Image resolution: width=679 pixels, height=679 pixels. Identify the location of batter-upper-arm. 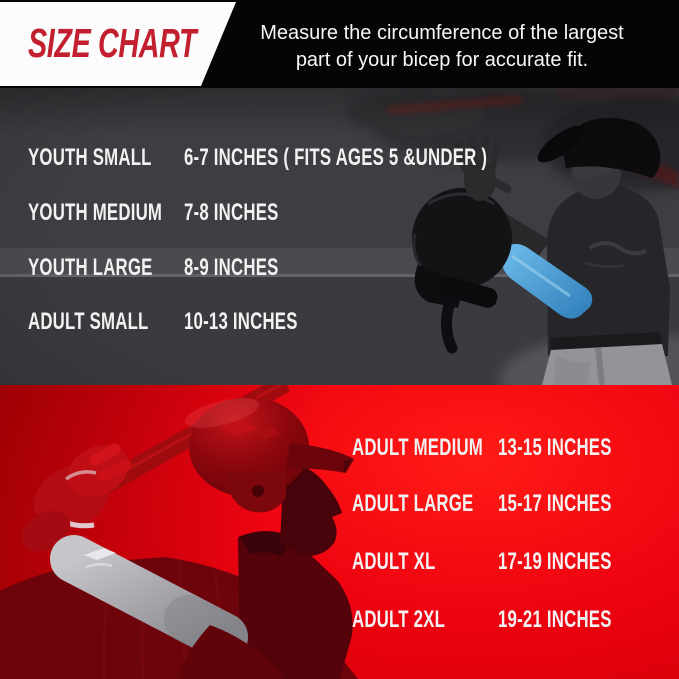
(230, 652).